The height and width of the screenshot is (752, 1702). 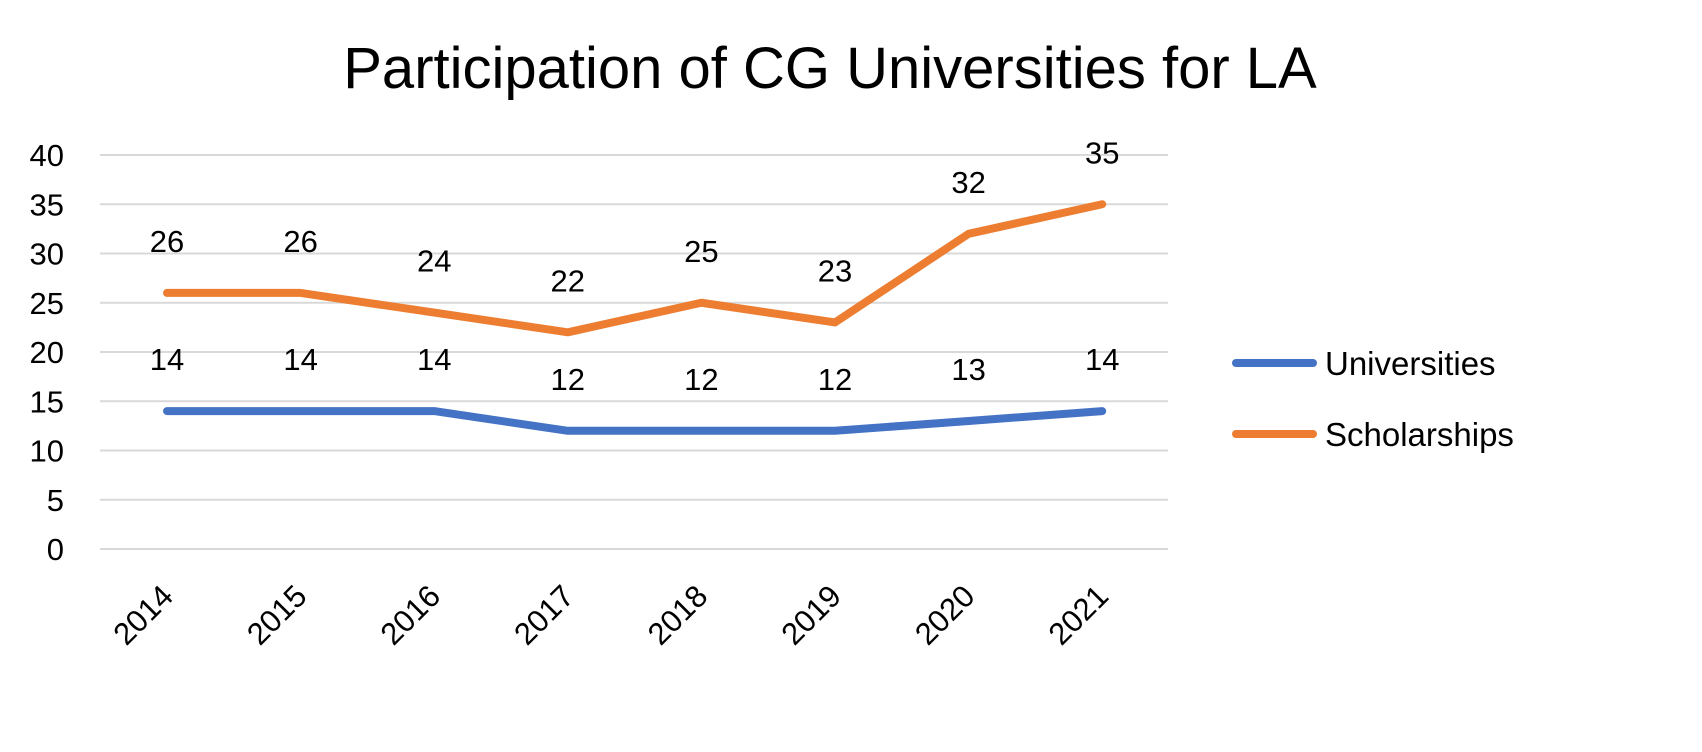 I want to click on data-label: 25, so click(x=701, y=251).